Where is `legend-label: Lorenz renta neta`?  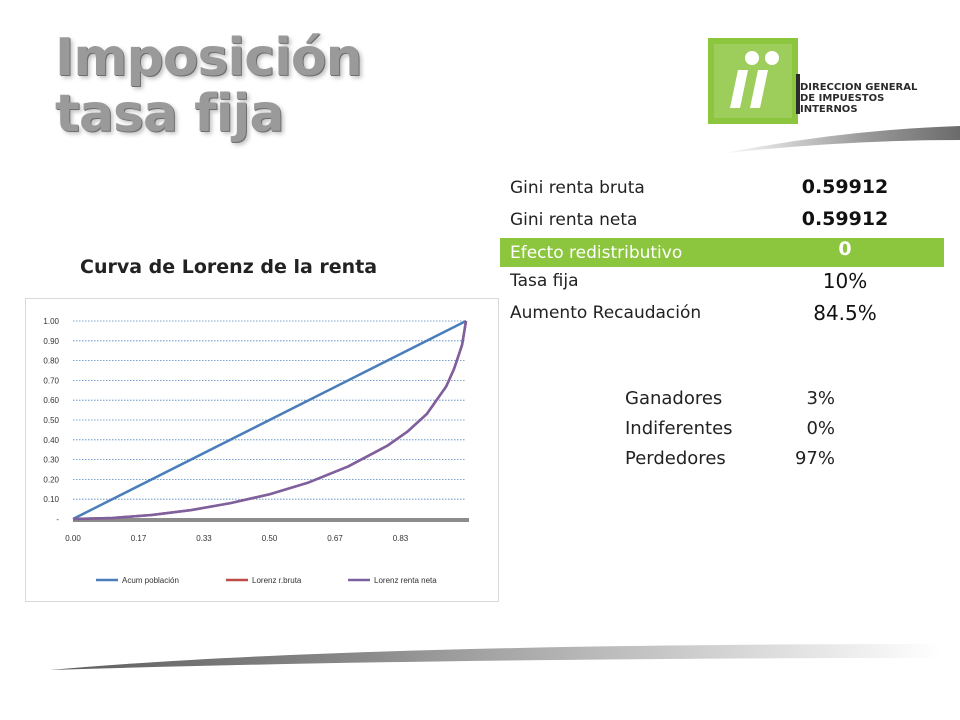 legend-label: Lorenz renta neta is located at coordinates (405, 580).